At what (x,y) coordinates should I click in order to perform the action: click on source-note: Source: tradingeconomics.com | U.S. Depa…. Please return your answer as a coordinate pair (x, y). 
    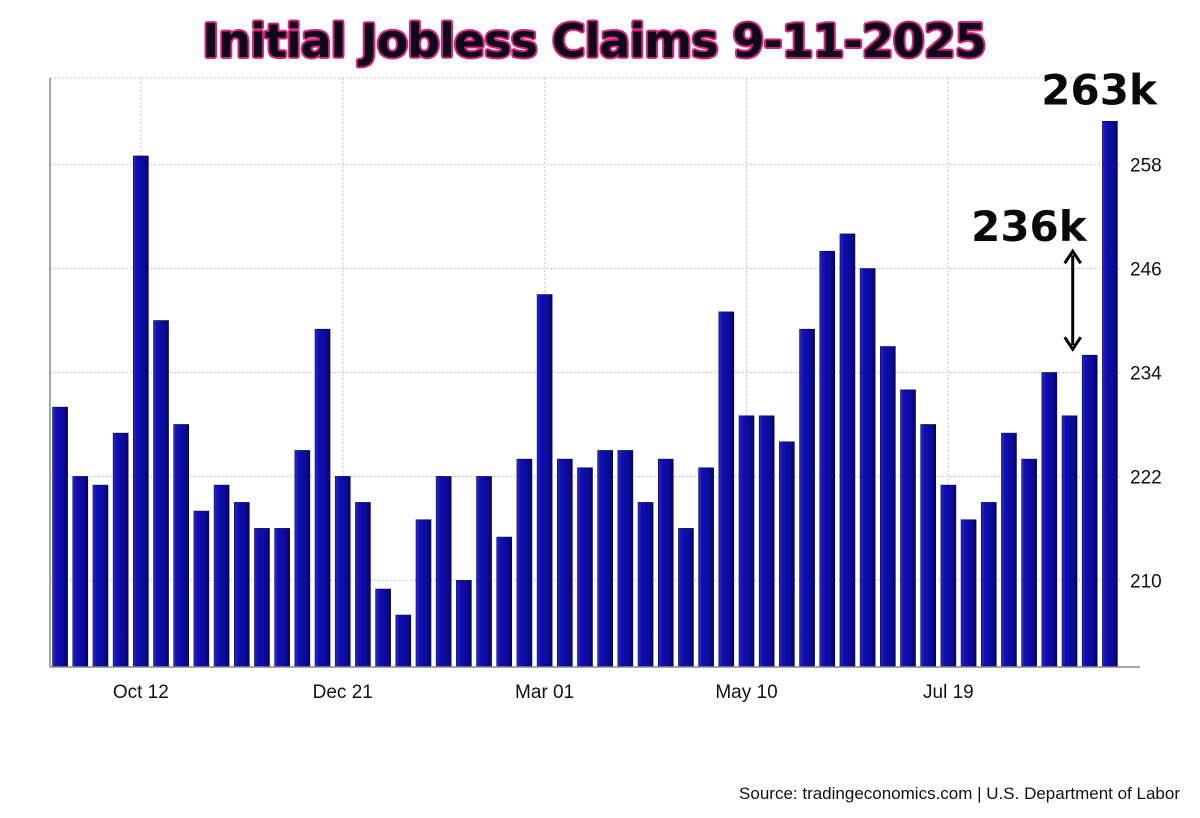
    Looking at the image, I should click on (959, 793).